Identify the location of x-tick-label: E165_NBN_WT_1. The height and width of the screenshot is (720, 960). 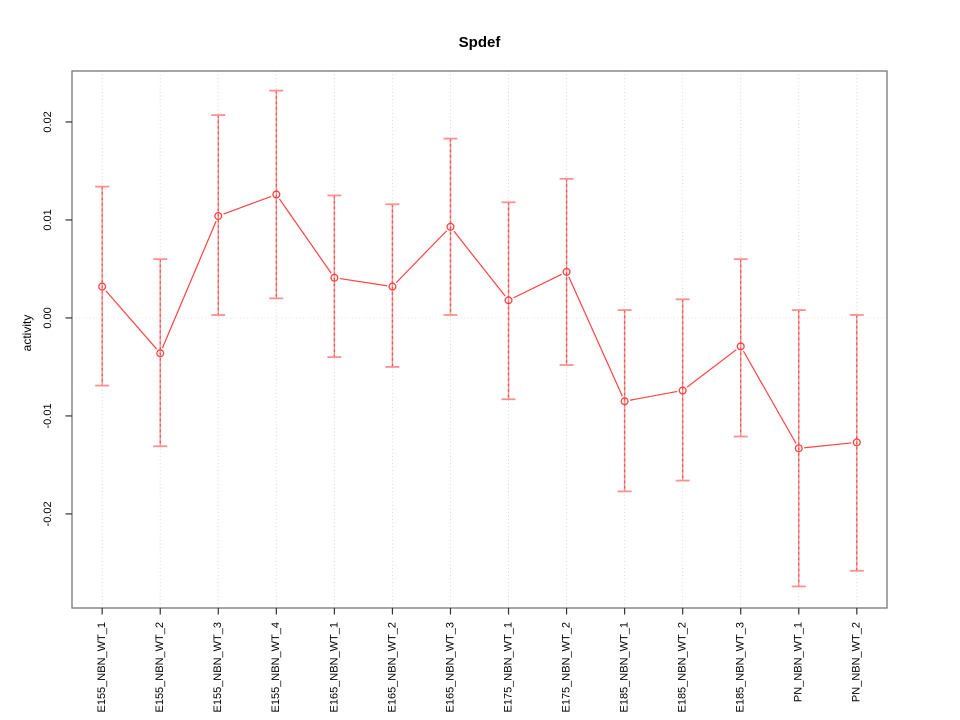
(334, 667).